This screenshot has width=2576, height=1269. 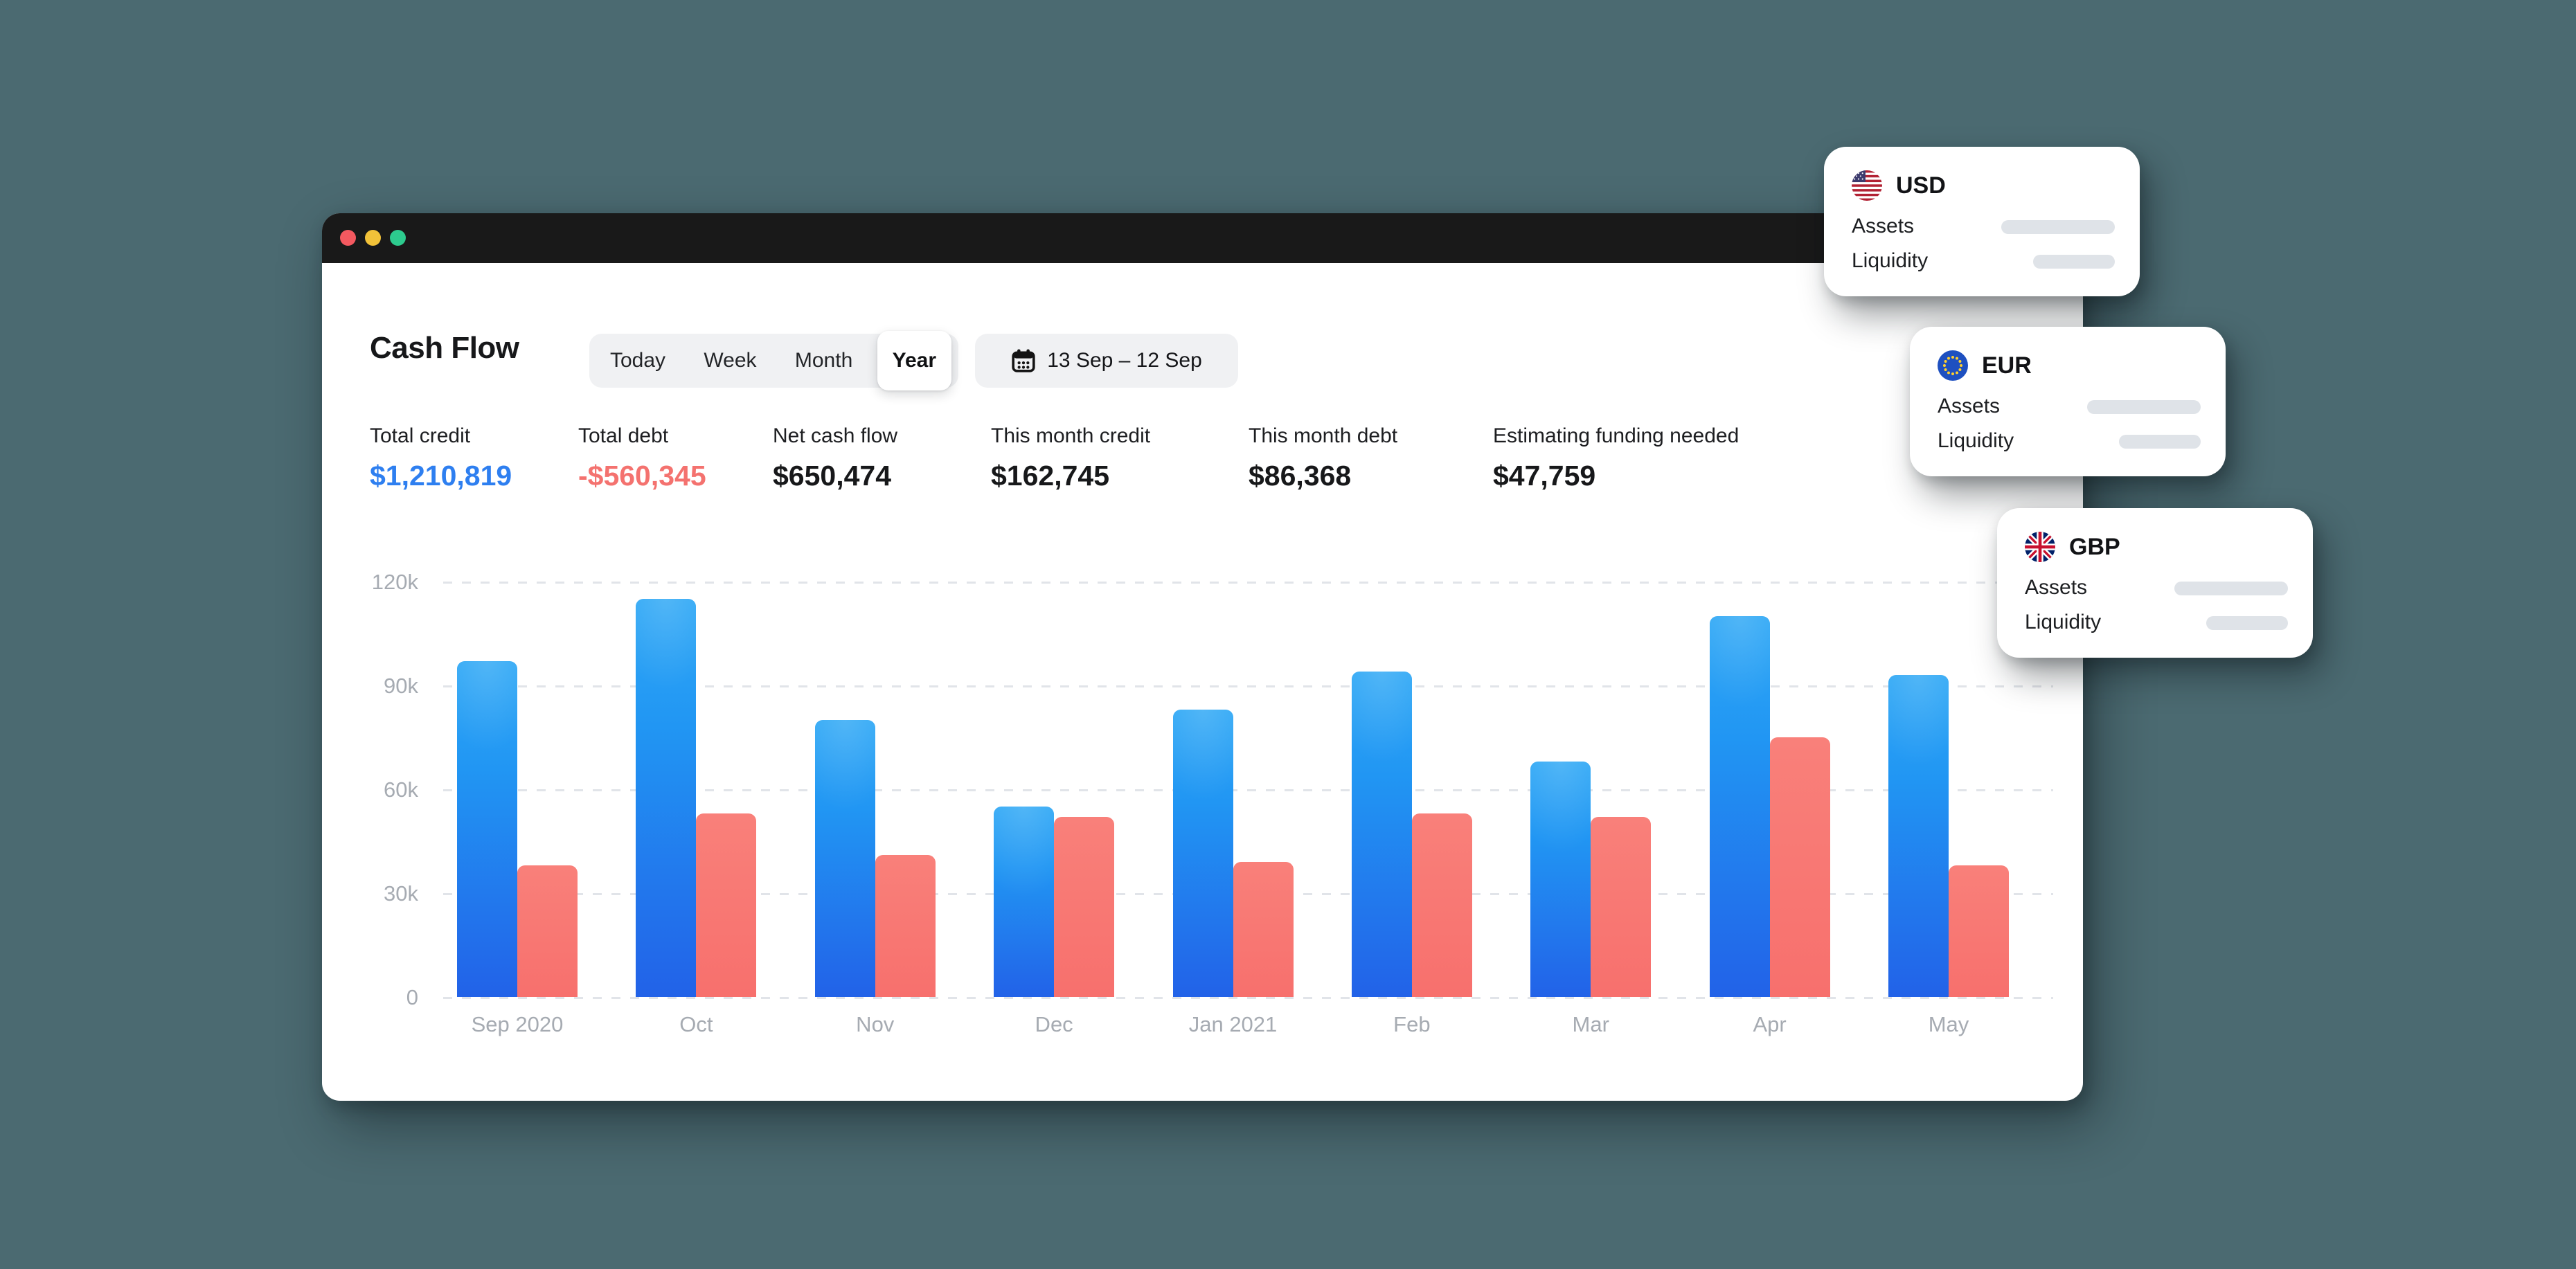 What do you see at coordinates (1125, 360) in the screenshot?
I see `date-range-value: 13 Sep – 12 Sep` at bounding box center [1125, 360].